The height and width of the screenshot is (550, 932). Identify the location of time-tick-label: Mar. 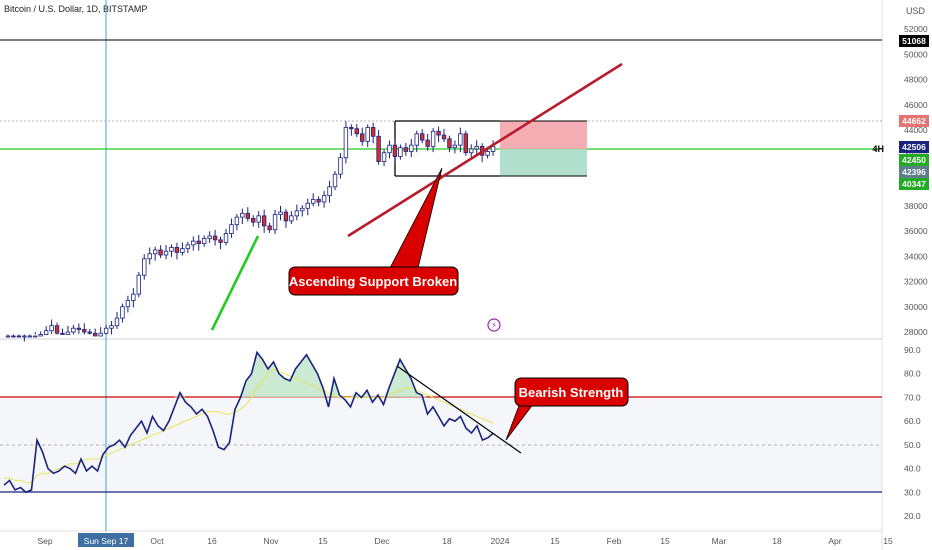
(719, 541).